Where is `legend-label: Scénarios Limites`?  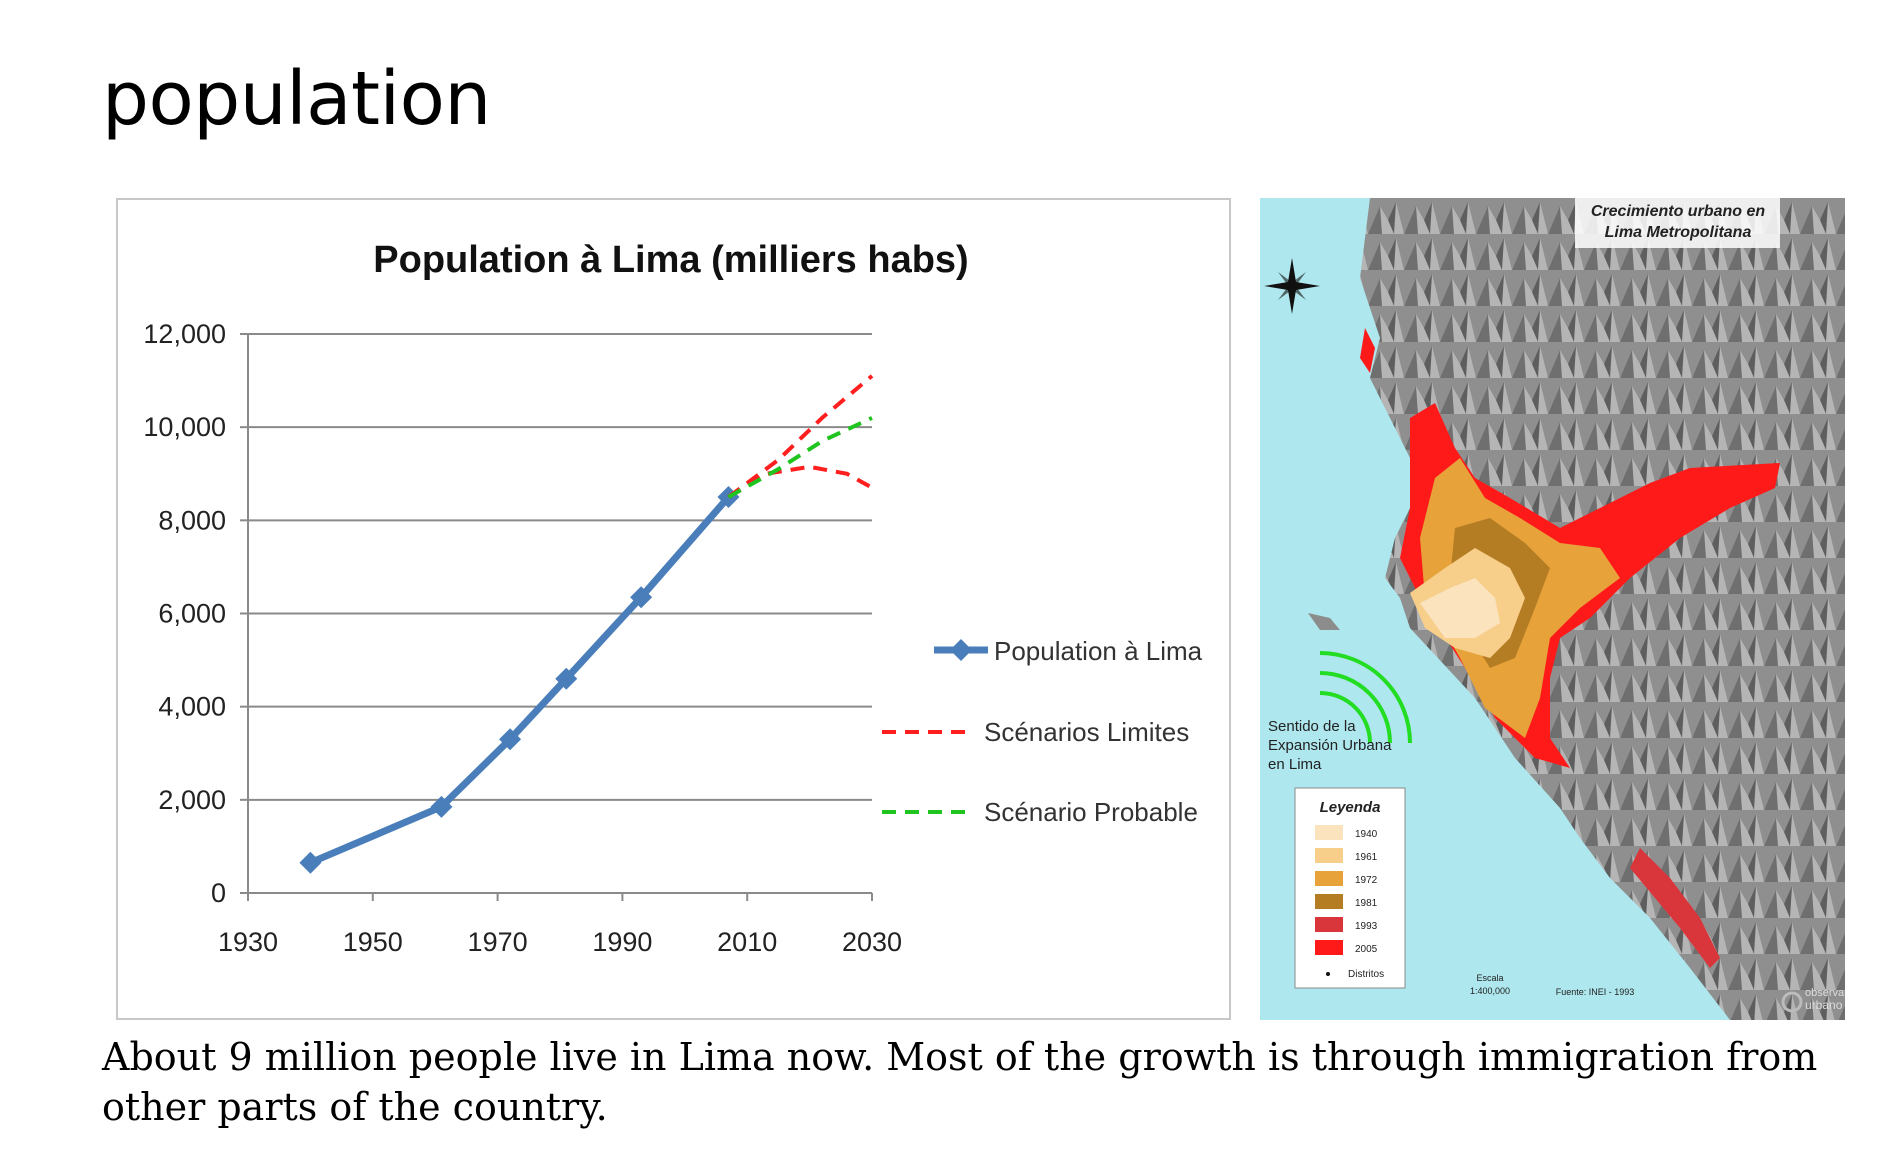
legend-label: Scénarios Limites is located at coordinates (1086, 732).